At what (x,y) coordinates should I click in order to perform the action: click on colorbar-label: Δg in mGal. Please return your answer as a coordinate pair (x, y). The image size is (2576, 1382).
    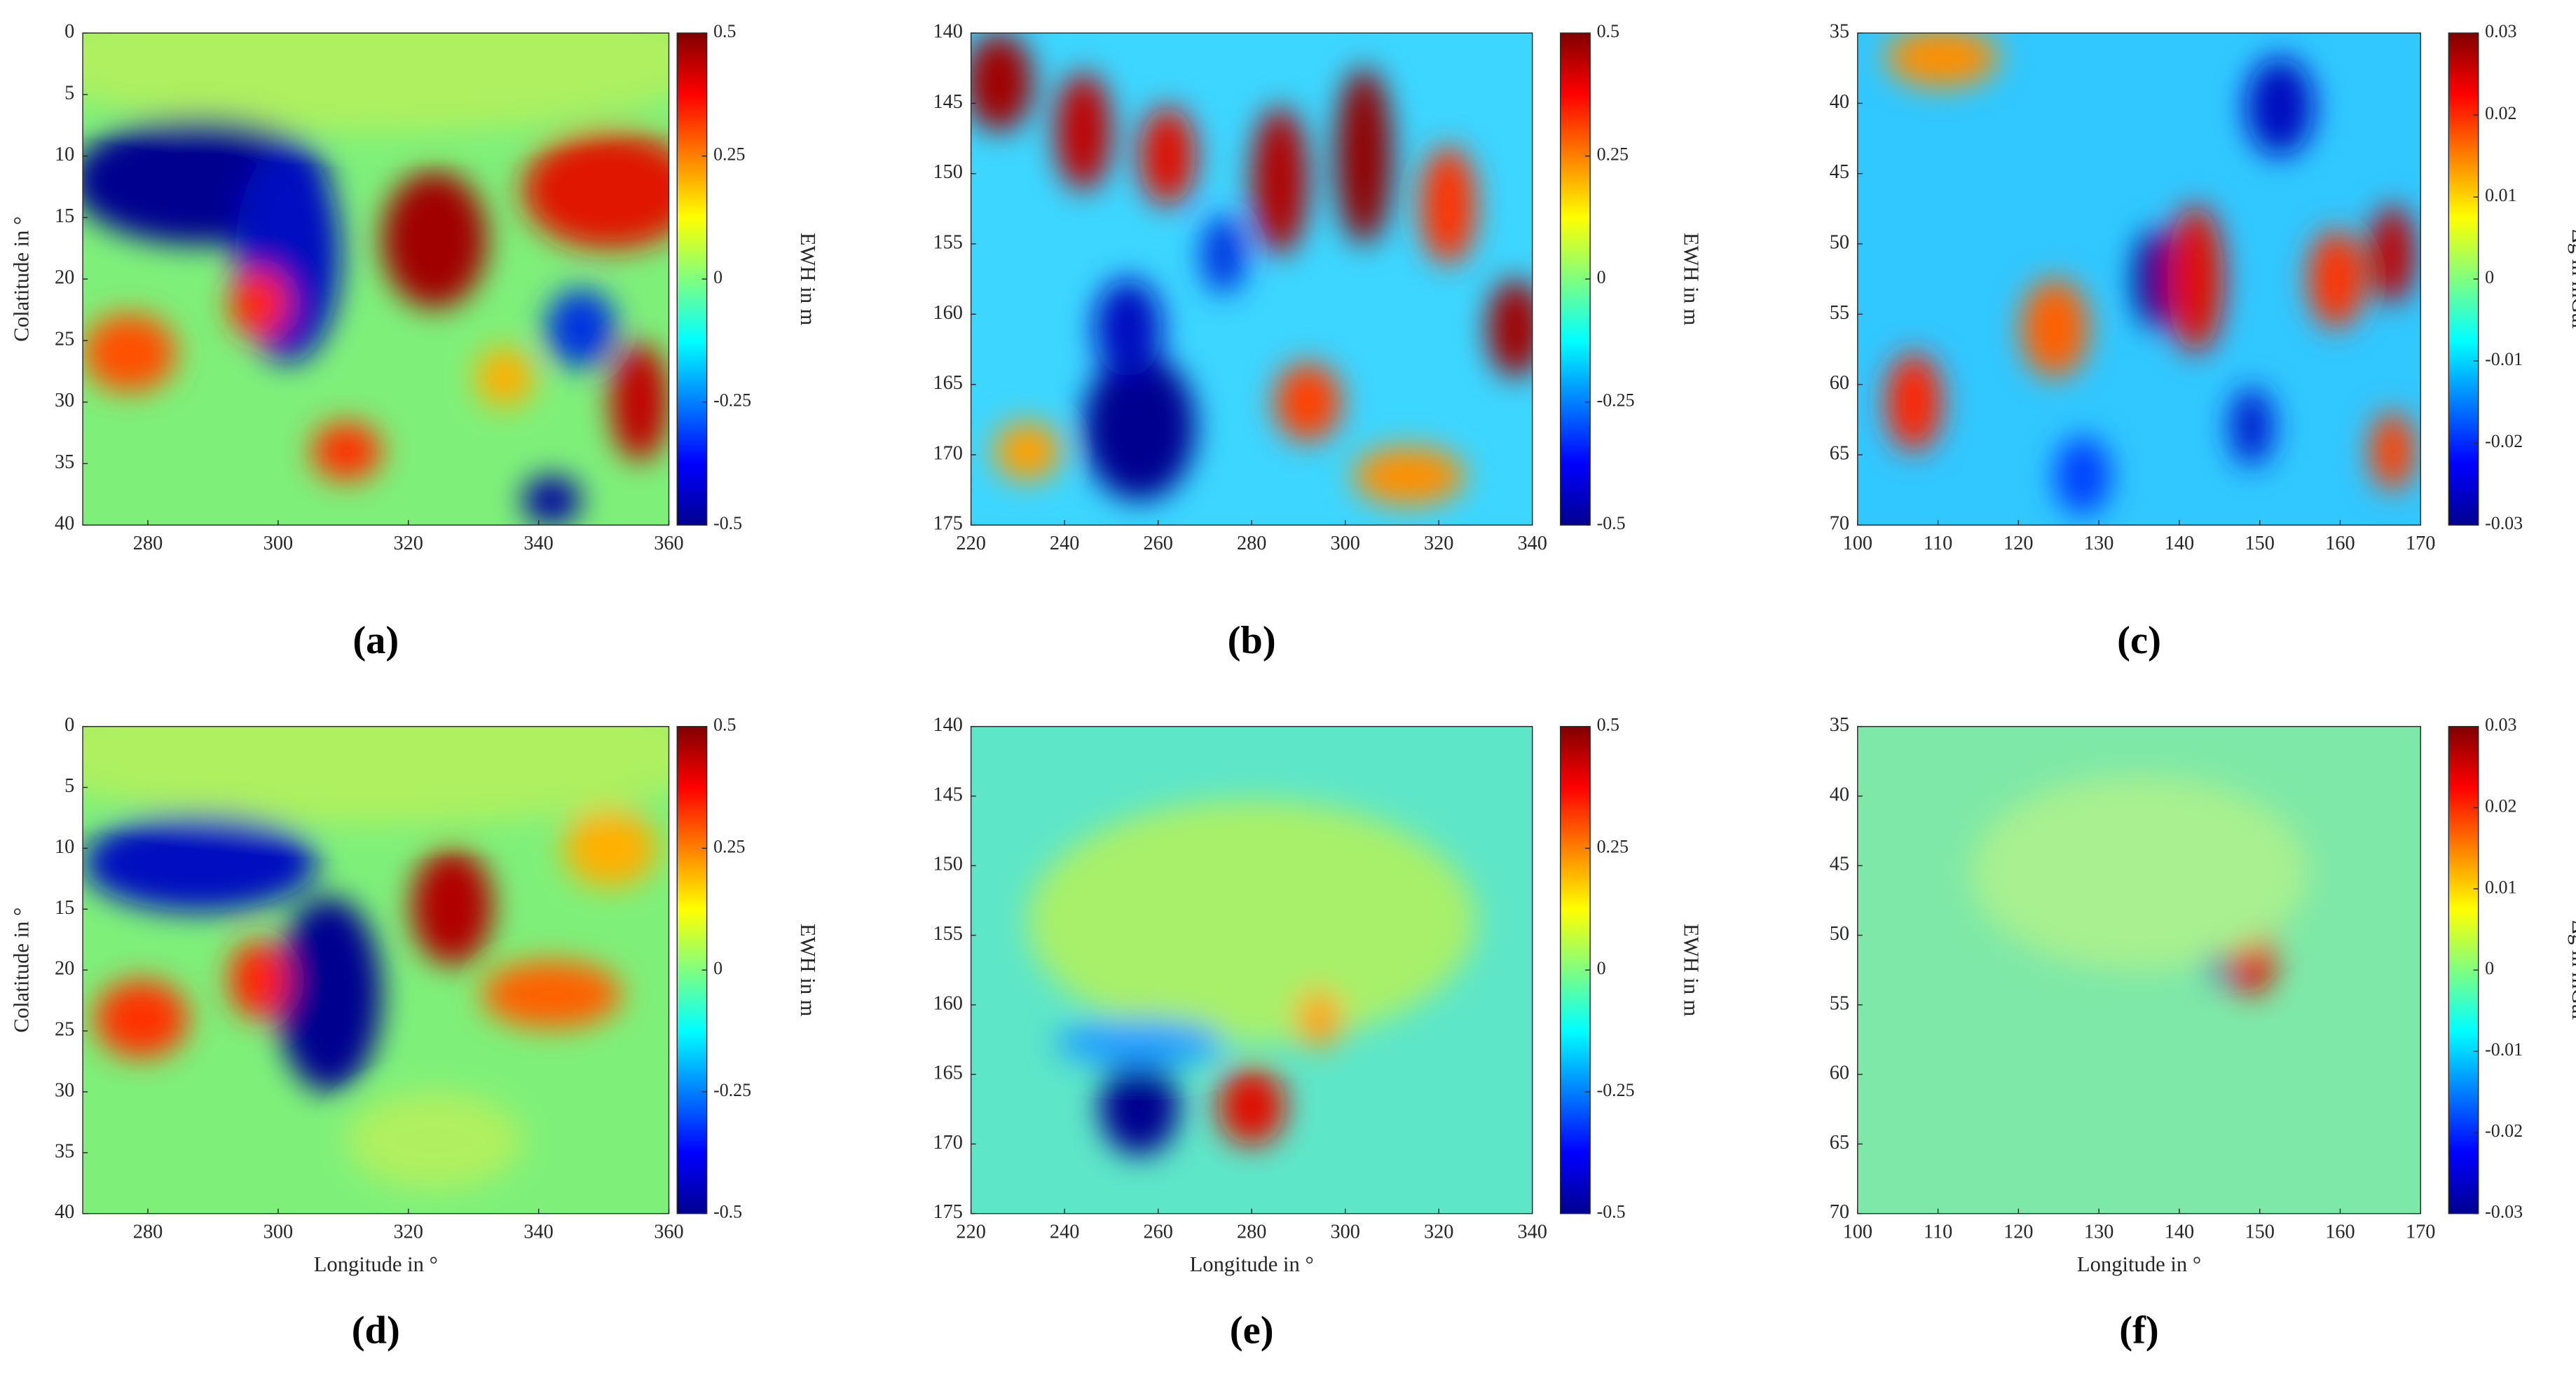
    Looking at the image, I should click on (2572, 970).